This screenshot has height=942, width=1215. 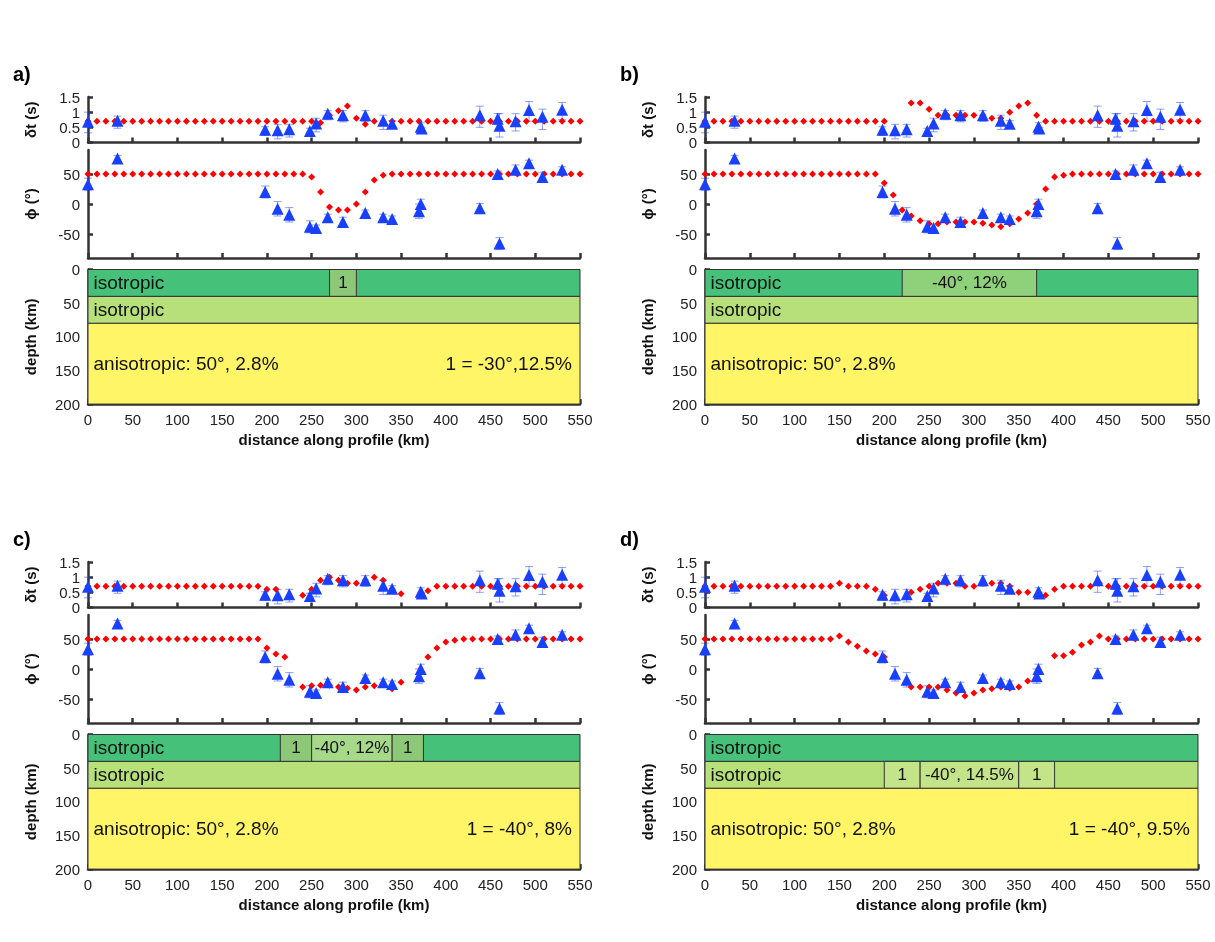 What do you see at coordinates (969, 775) in the screenshot?
I see `band-label: -40°, 14.5%` at bounding box center [969, 775].